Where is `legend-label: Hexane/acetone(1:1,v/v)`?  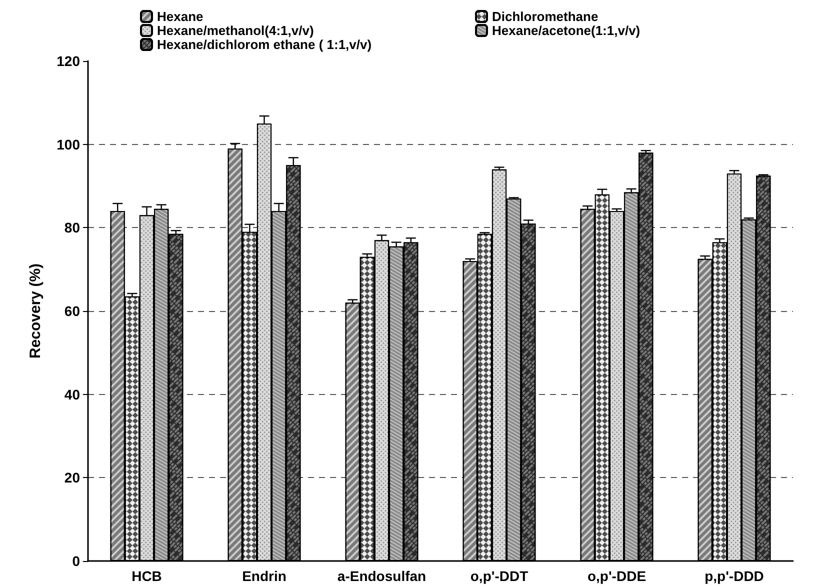 legend-label: Hexane/acetone(1:1,v/v) is located at coordinates (566, 30).